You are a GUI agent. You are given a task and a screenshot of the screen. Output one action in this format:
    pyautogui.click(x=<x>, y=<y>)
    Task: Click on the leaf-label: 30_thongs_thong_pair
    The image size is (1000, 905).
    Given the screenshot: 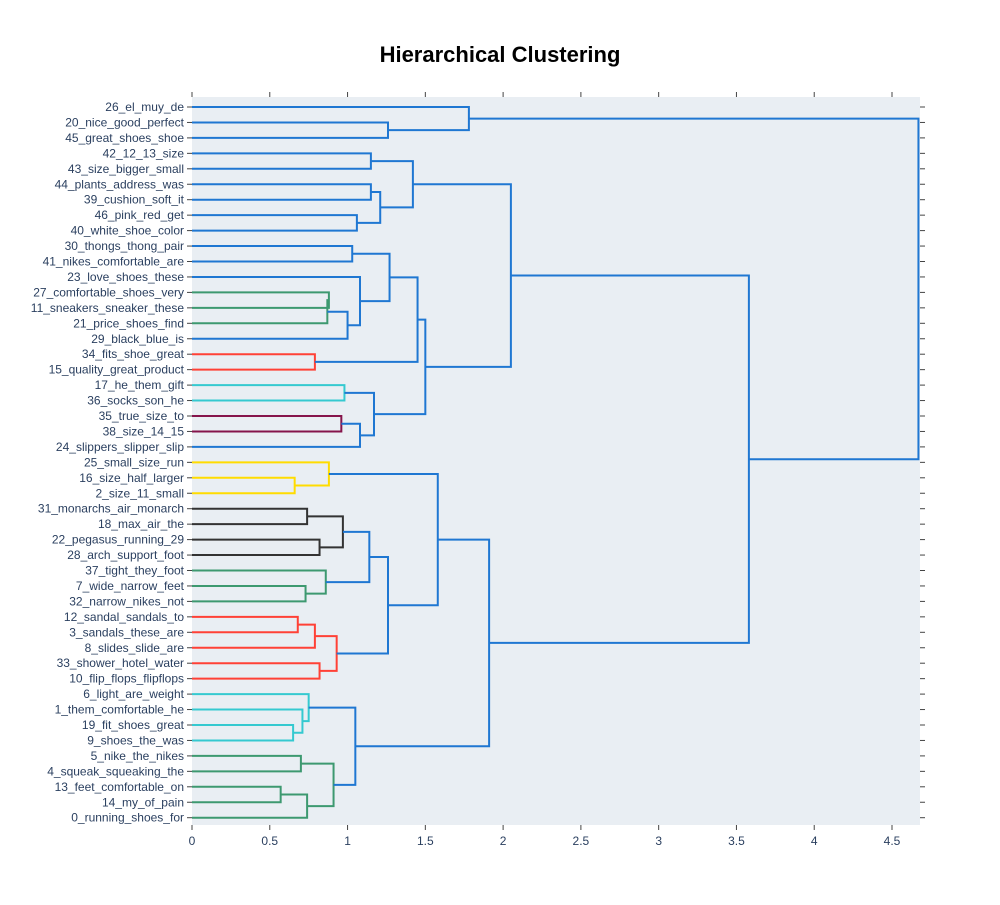 What is the action you would take?
    pyautogui.click(x=124, y=246)
    